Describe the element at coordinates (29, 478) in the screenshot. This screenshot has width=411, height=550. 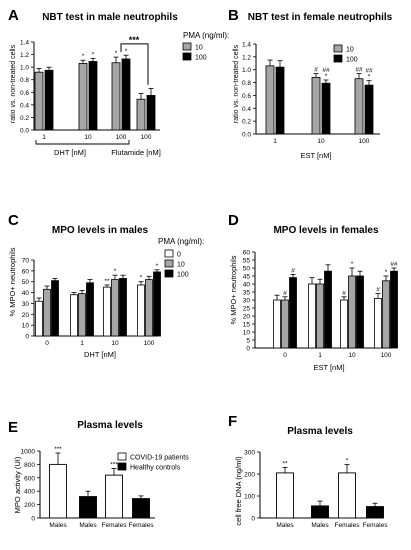
I see `y-tick-label-e: 600` at that location.